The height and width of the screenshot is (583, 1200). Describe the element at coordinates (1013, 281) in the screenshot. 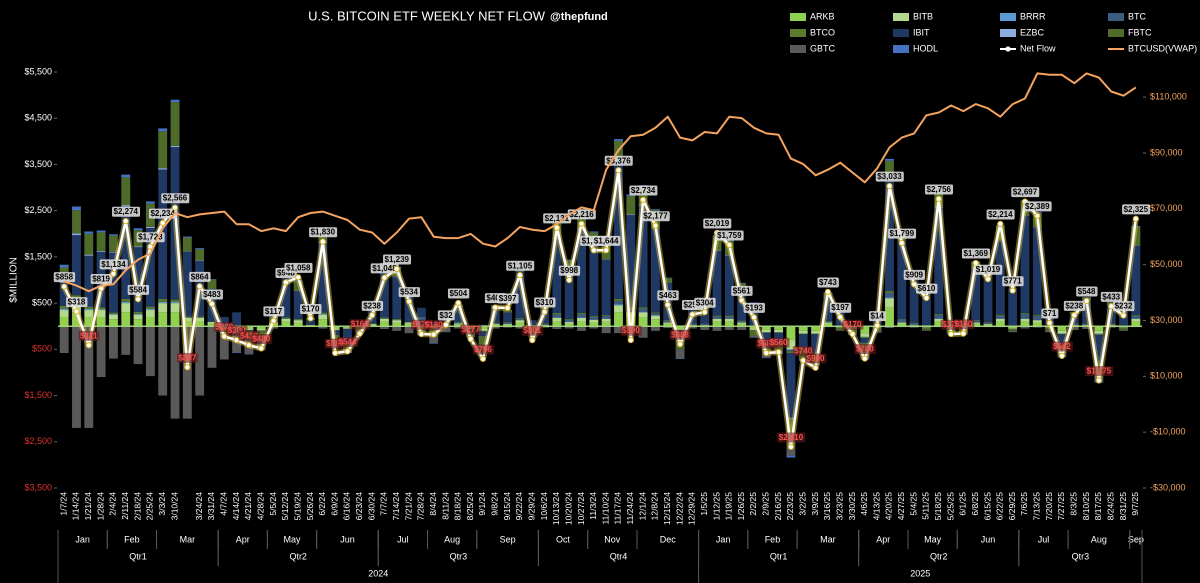

I see `data-label: $771` at that location.